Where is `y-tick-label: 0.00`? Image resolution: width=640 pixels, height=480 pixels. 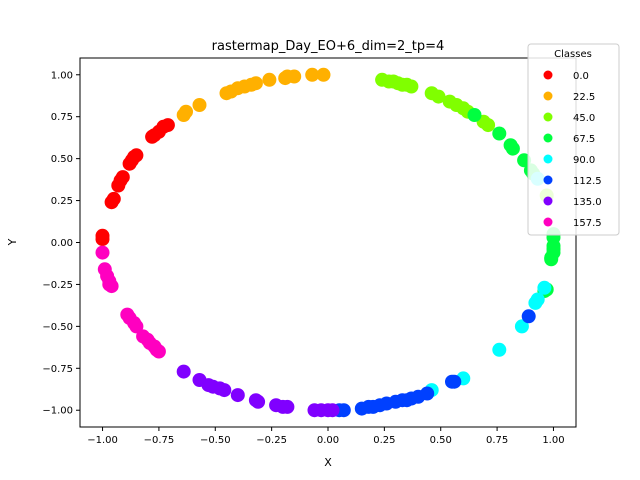 y-tick-label: 0.00 is located at coordinates (62, 243).